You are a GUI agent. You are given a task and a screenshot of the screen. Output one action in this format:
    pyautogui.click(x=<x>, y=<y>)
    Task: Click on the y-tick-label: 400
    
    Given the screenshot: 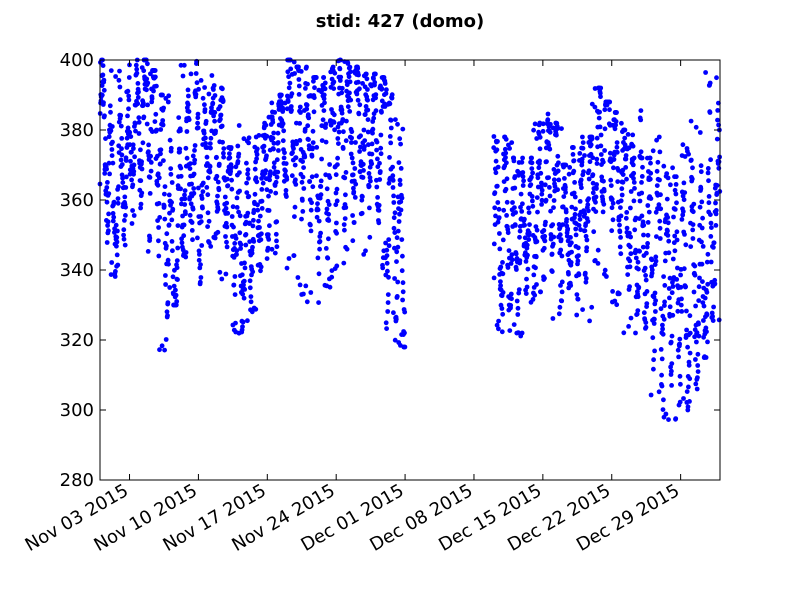 What is the action you would take?
    pyautogui.click(x=77, y=60)
    